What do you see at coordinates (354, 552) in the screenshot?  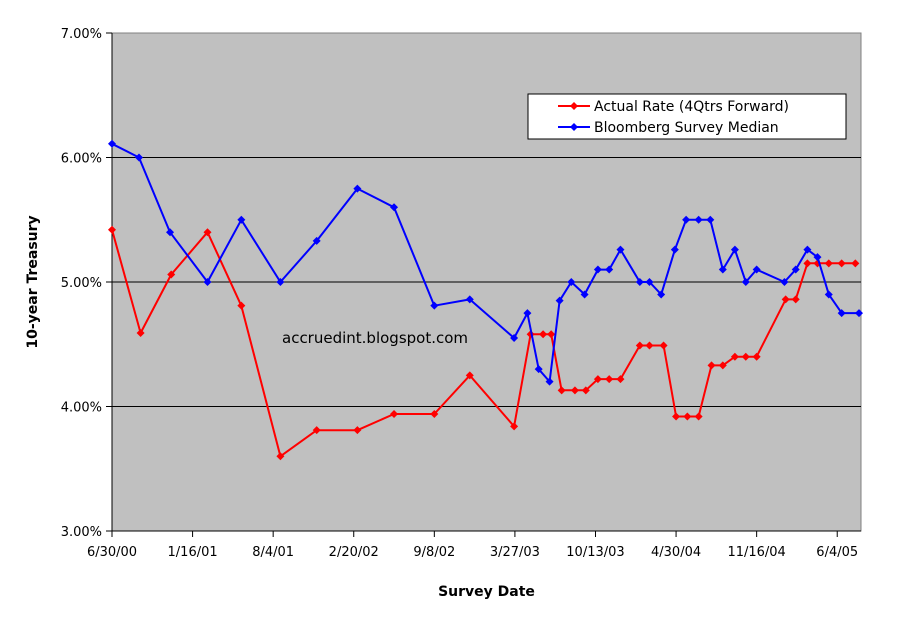 I see `x-tick-label: 2/20/02` at bounding box center [354, 552].